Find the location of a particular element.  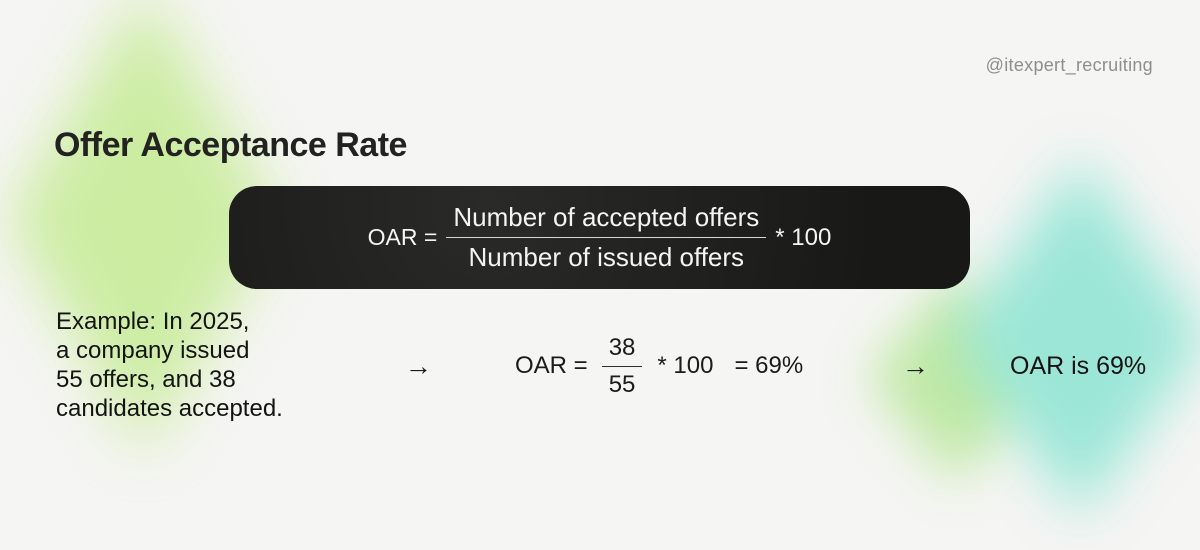

social-handle: @itexpert_recruiting is located at coordinates (1069, 65).